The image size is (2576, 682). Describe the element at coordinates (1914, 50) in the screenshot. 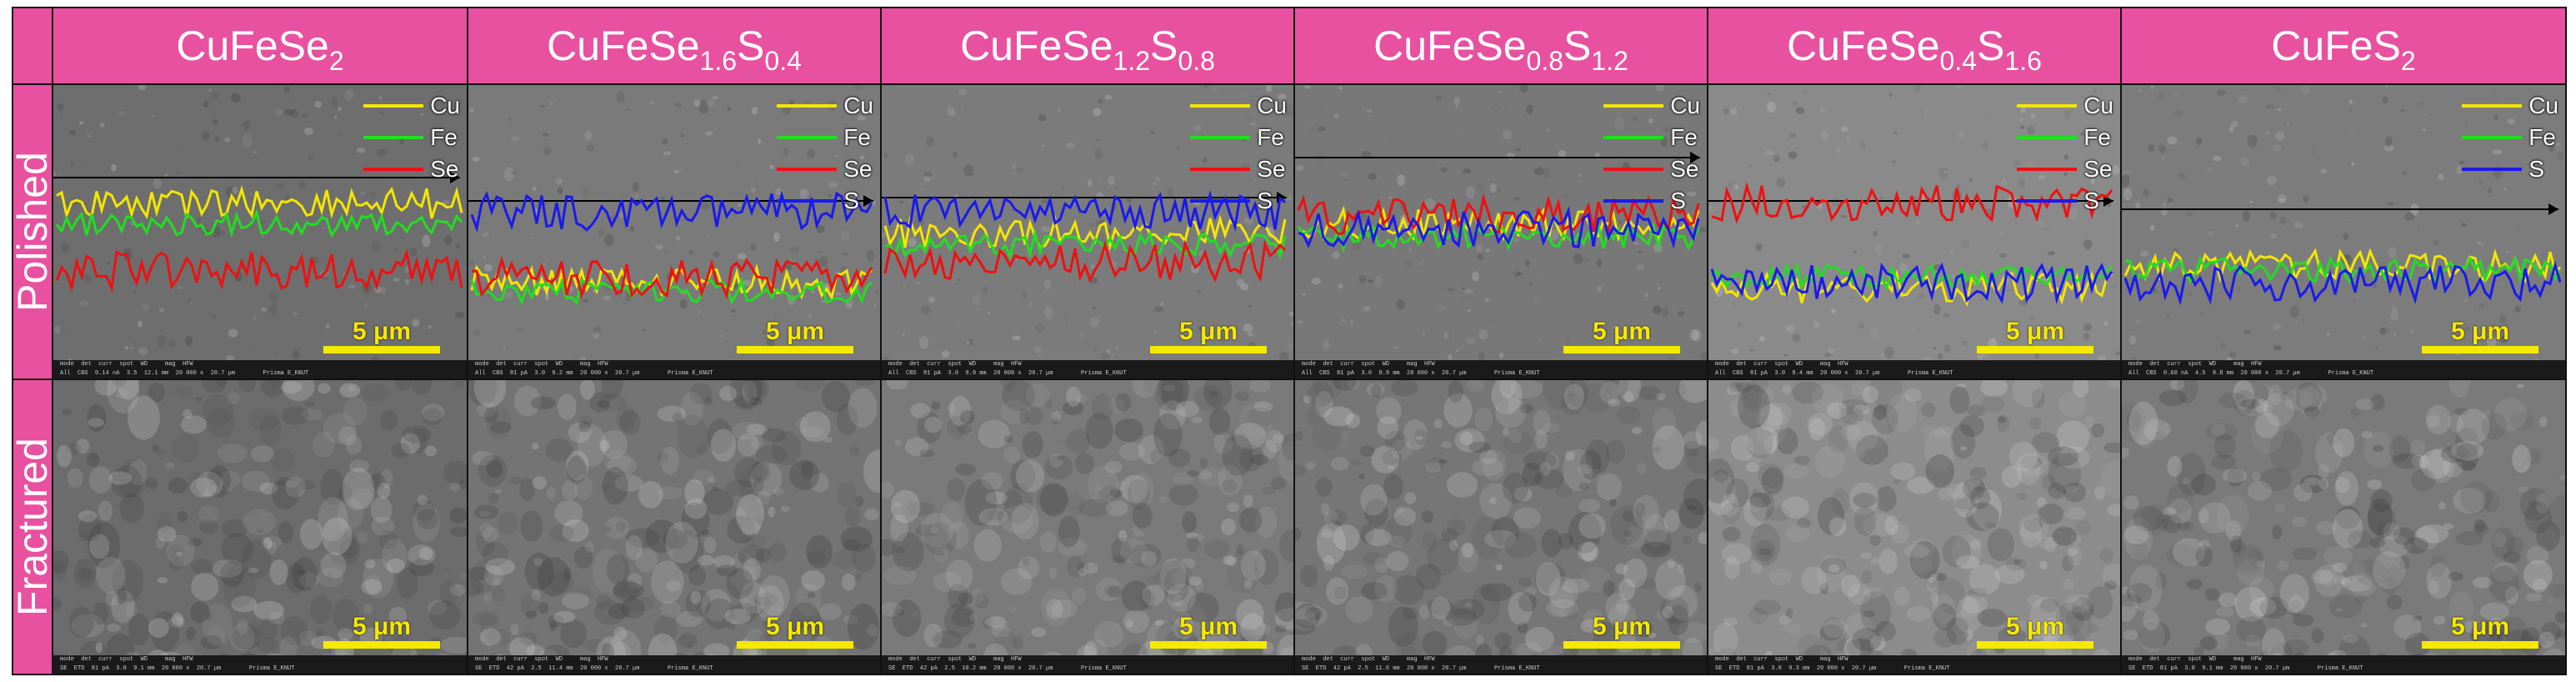

I see `formula-text: CuFeSe0.4S1.6` at that location.